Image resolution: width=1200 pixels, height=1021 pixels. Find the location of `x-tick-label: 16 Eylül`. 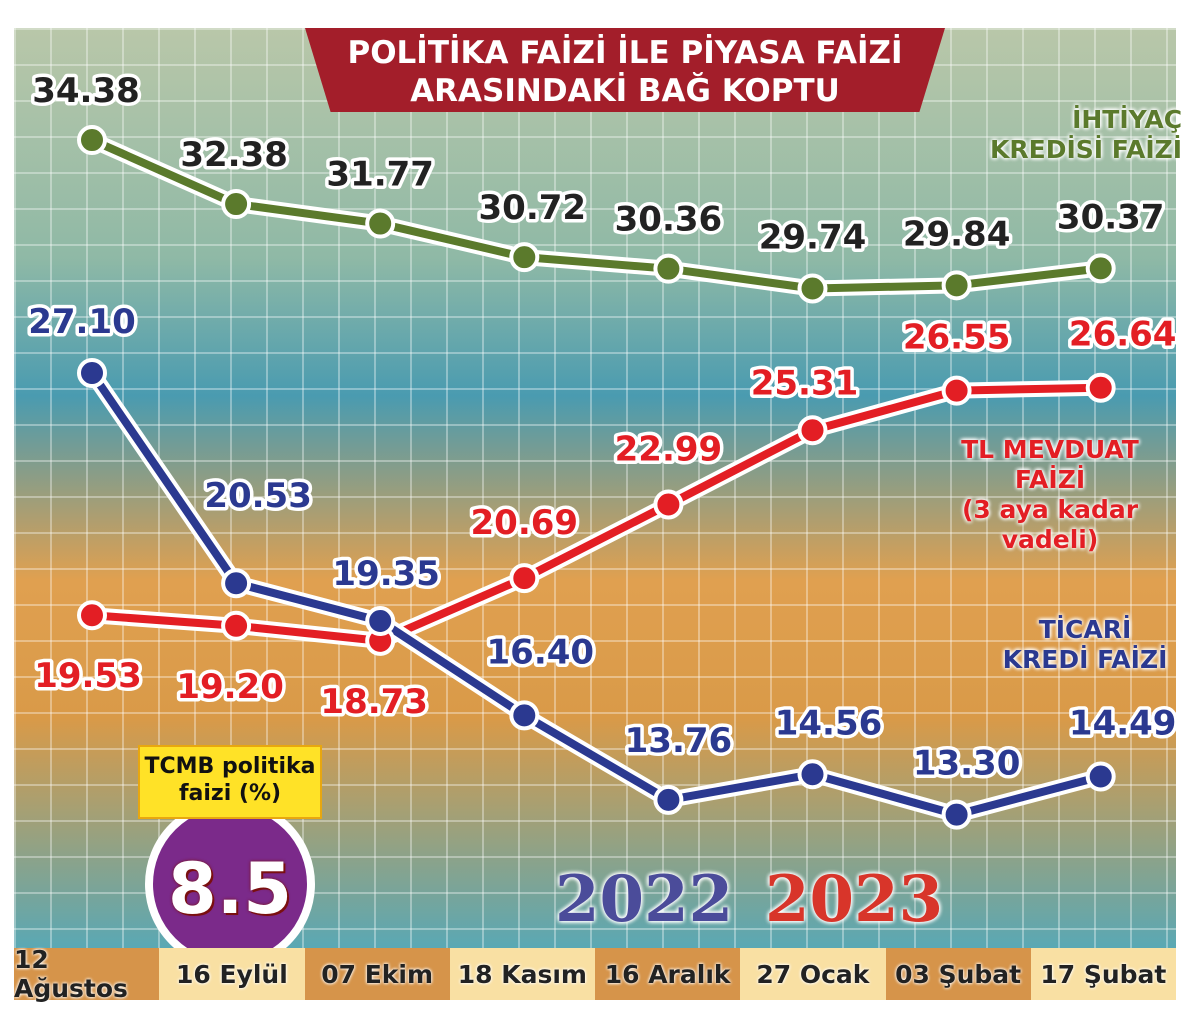

x-tick-label: 16 Eylül is located at coordinates (232, 974).